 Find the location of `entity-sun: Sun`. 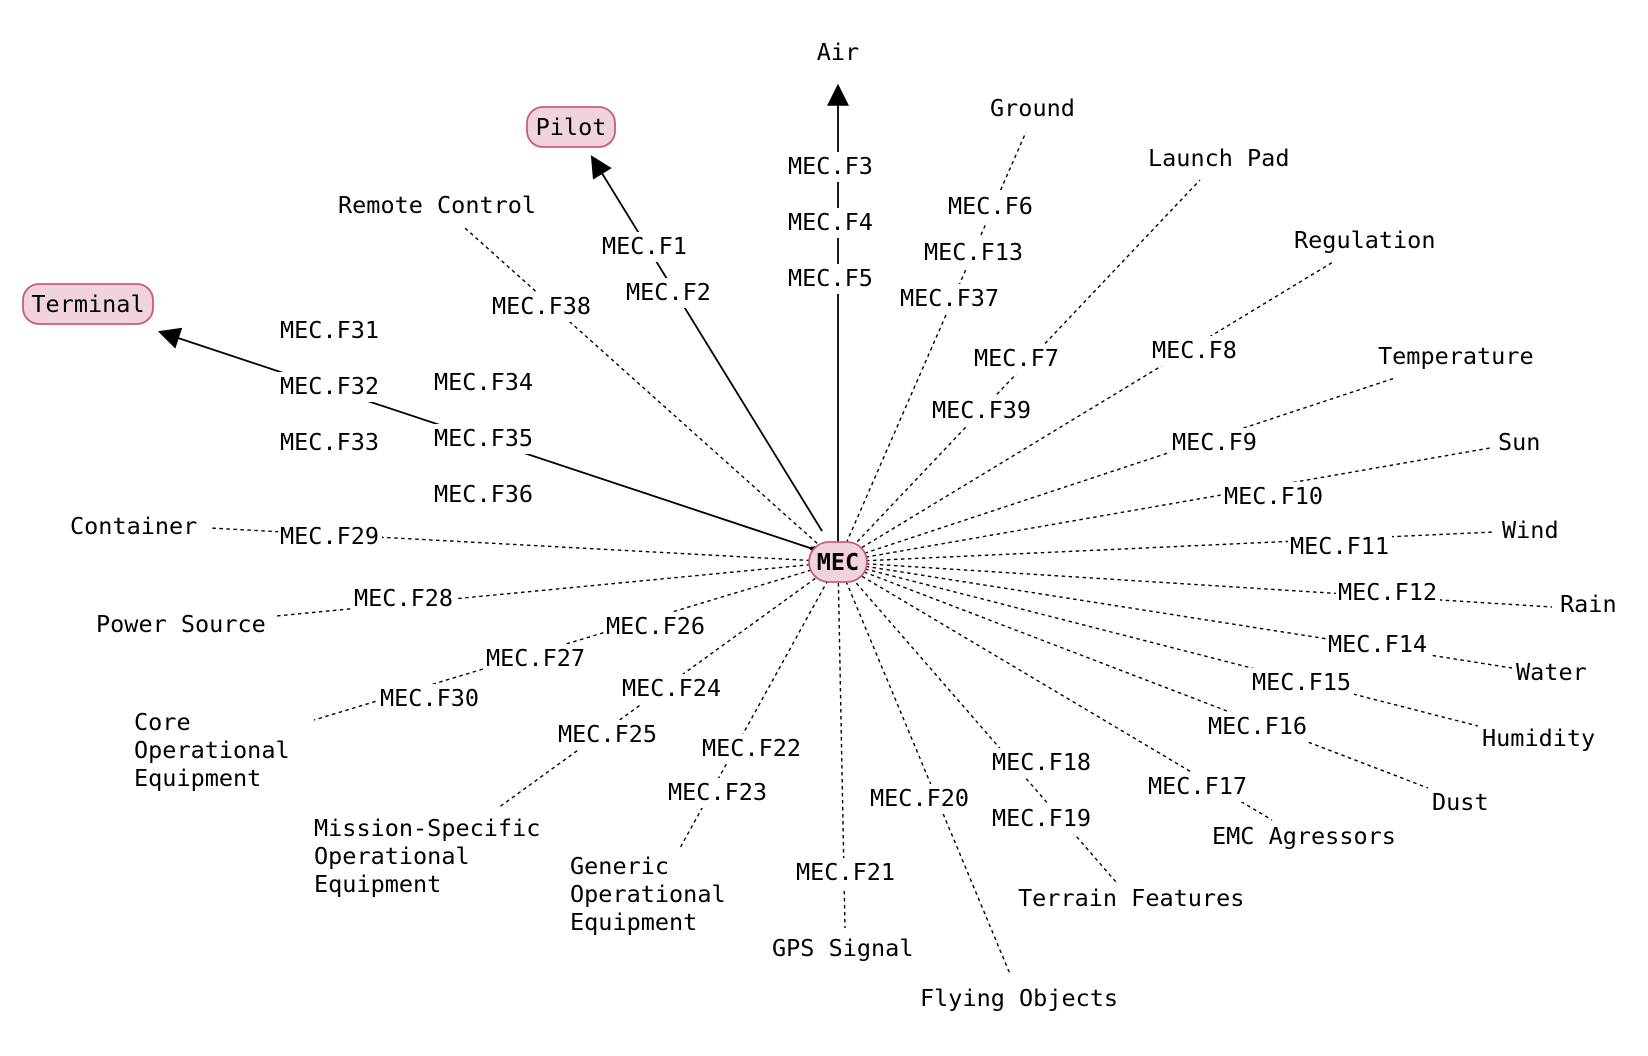

entity-sun: Sun is located at coordinates (1521, 443).